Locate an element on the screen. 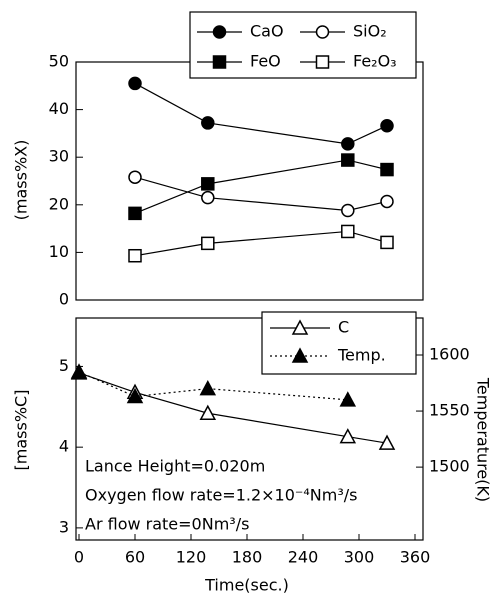  y-tick-label: 3 is located at coordinates (64, 526).